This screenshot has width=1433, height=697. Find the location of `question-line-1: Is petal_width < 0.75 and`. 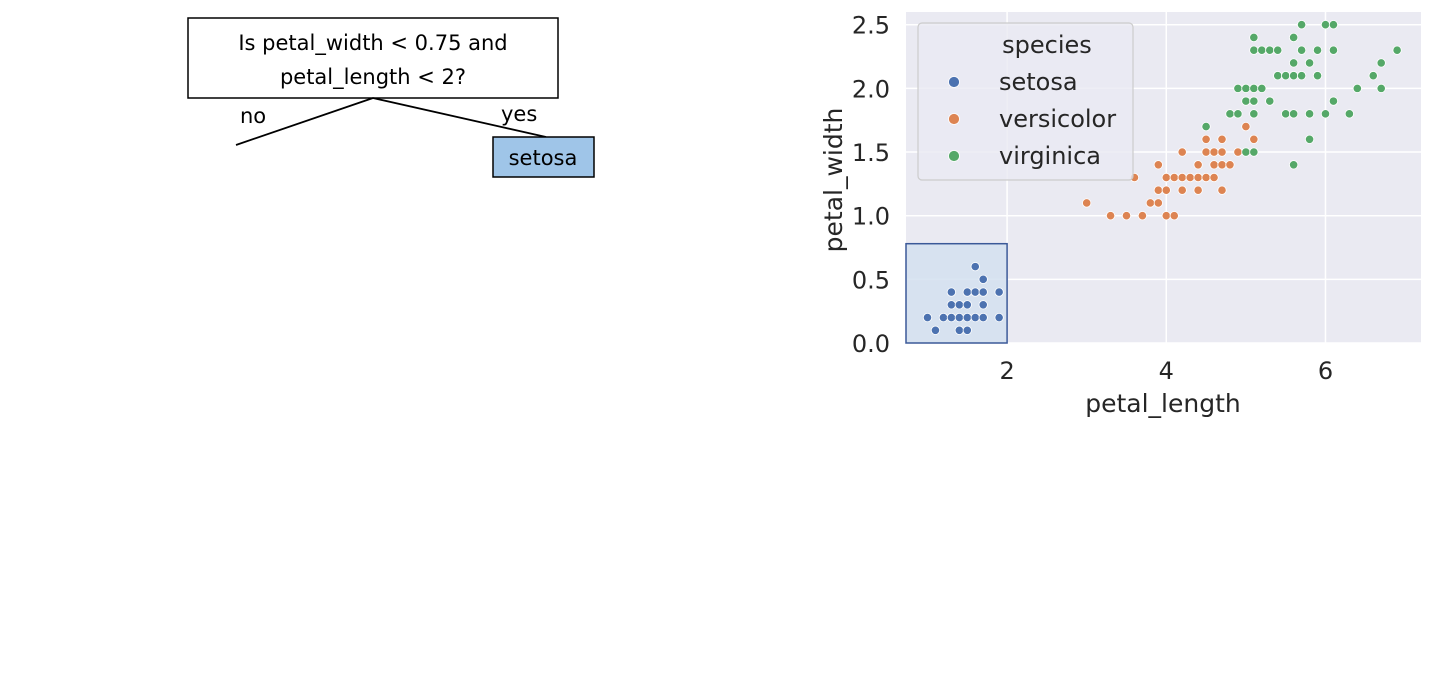

question-line-1: Is petal_width < 0.75 and is located at coordinates (372, 43).